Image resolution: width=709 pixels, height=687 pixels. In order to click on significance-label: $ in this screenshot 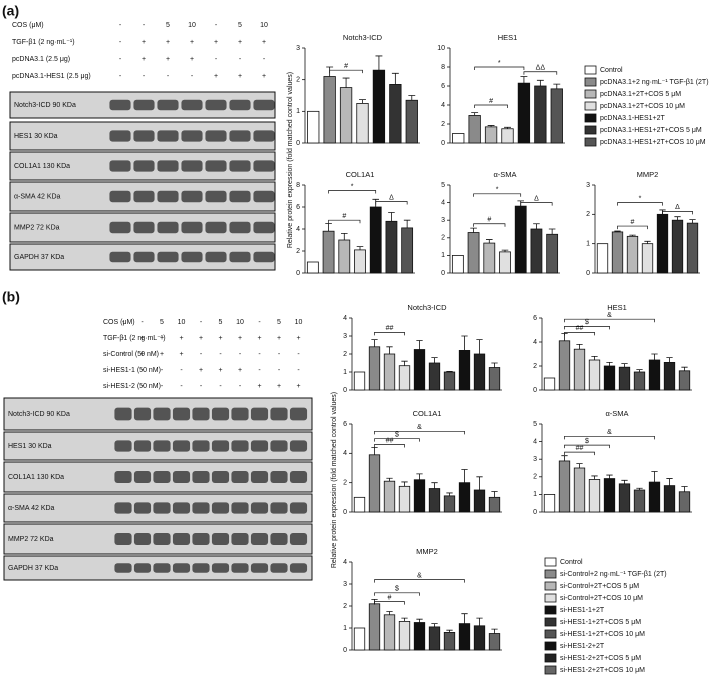, I will do `click(587, 322)`.